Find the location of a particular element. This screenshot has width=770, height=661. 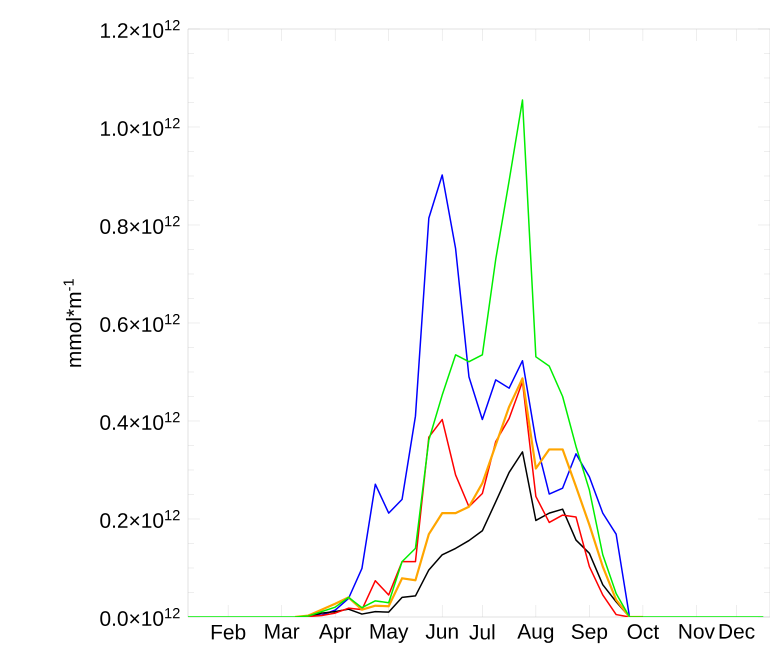

y-tick-label: 0.4×10$^{12}$ is located at coordinates (140, 421).